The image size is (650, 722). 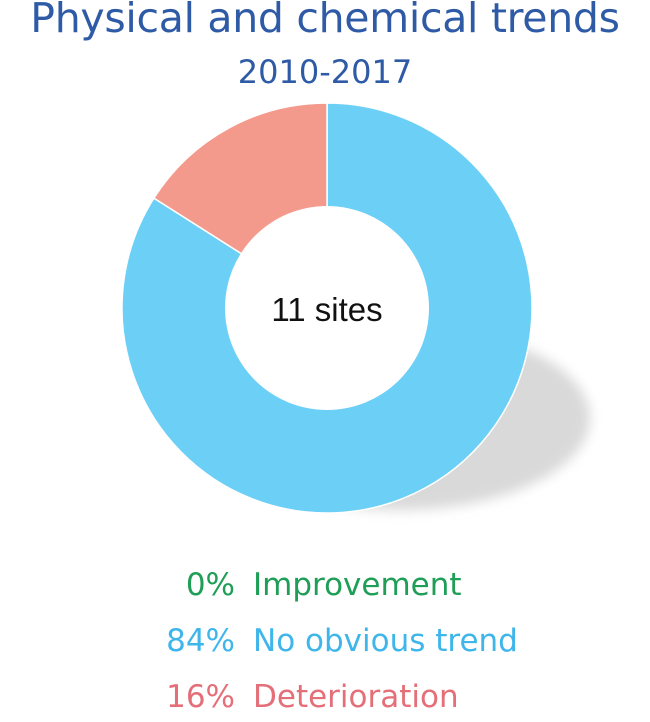 What do you see at coordinates (325, 21) in the screenshot?
I see `chart-title: Physical and chemical trends` at bounding box center [325, 21].